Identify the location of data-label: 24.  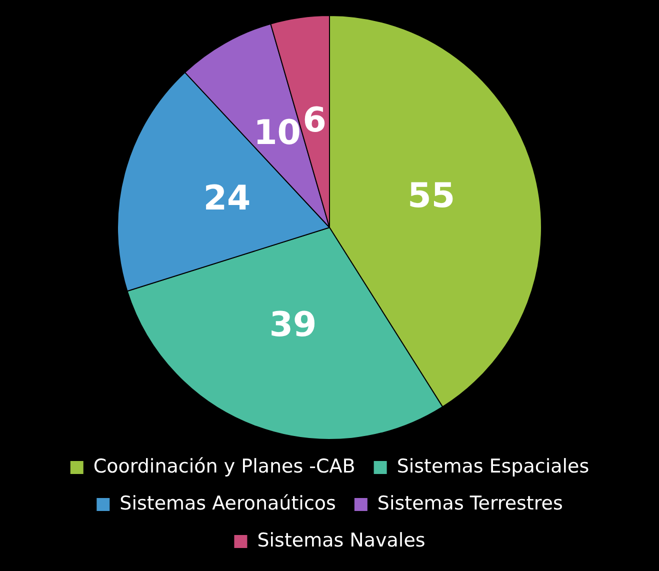
(227, 198).